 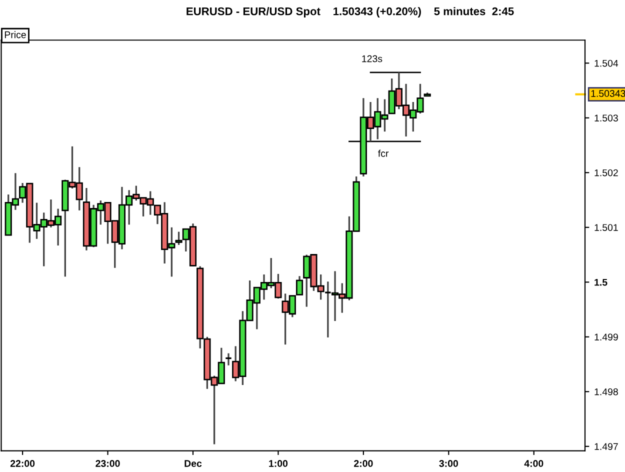 I want to click on y-tick-label: 1.499, so click(x=606, y=337).